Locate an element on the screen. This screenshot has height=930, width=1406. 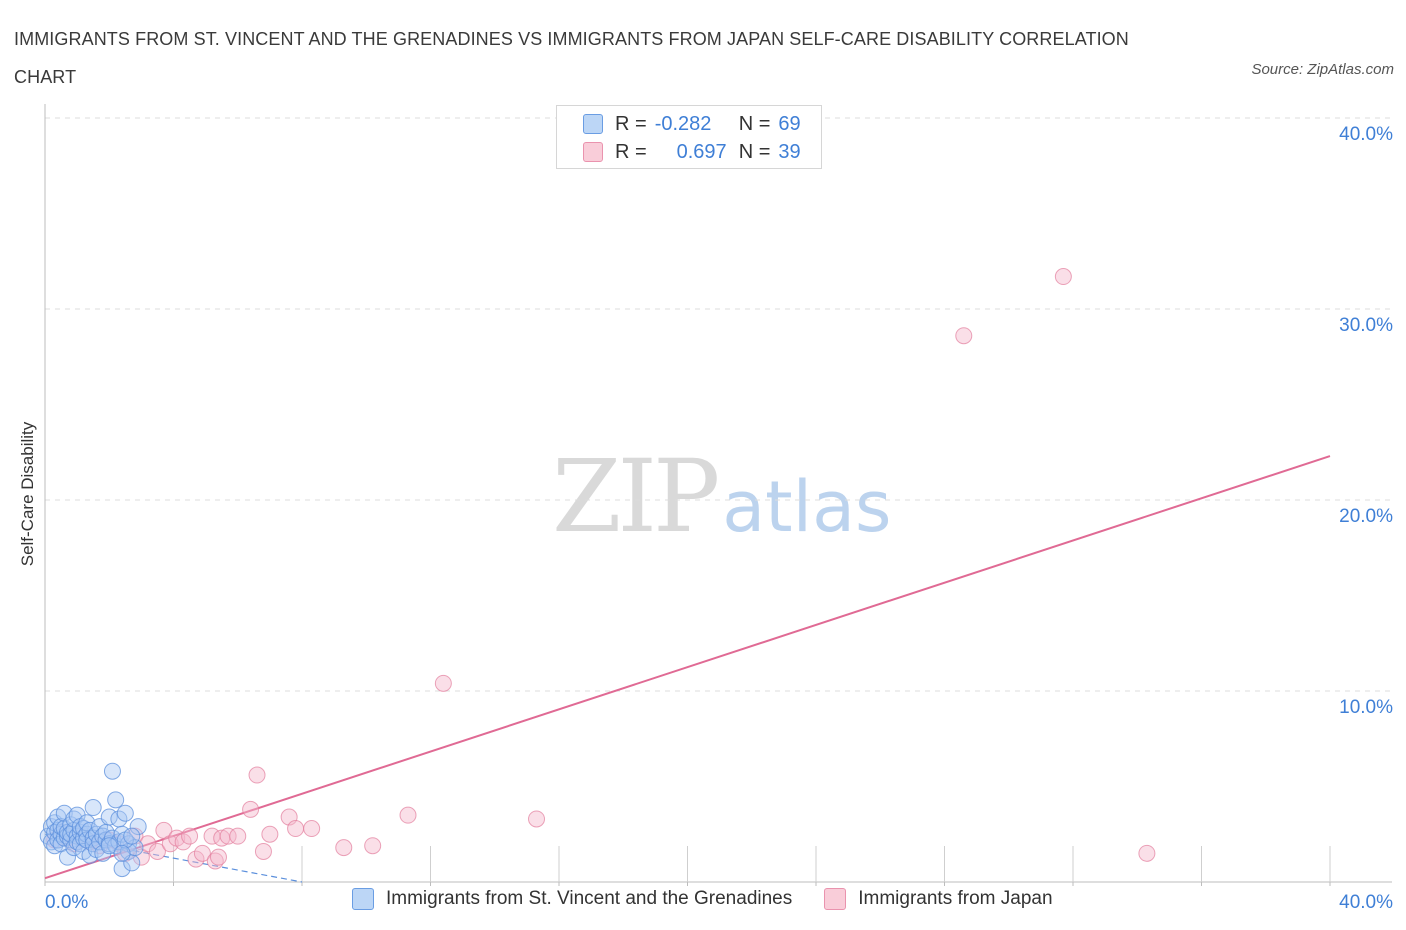
y-tick-label: 20.0% is located at coordinates (1366, 516).